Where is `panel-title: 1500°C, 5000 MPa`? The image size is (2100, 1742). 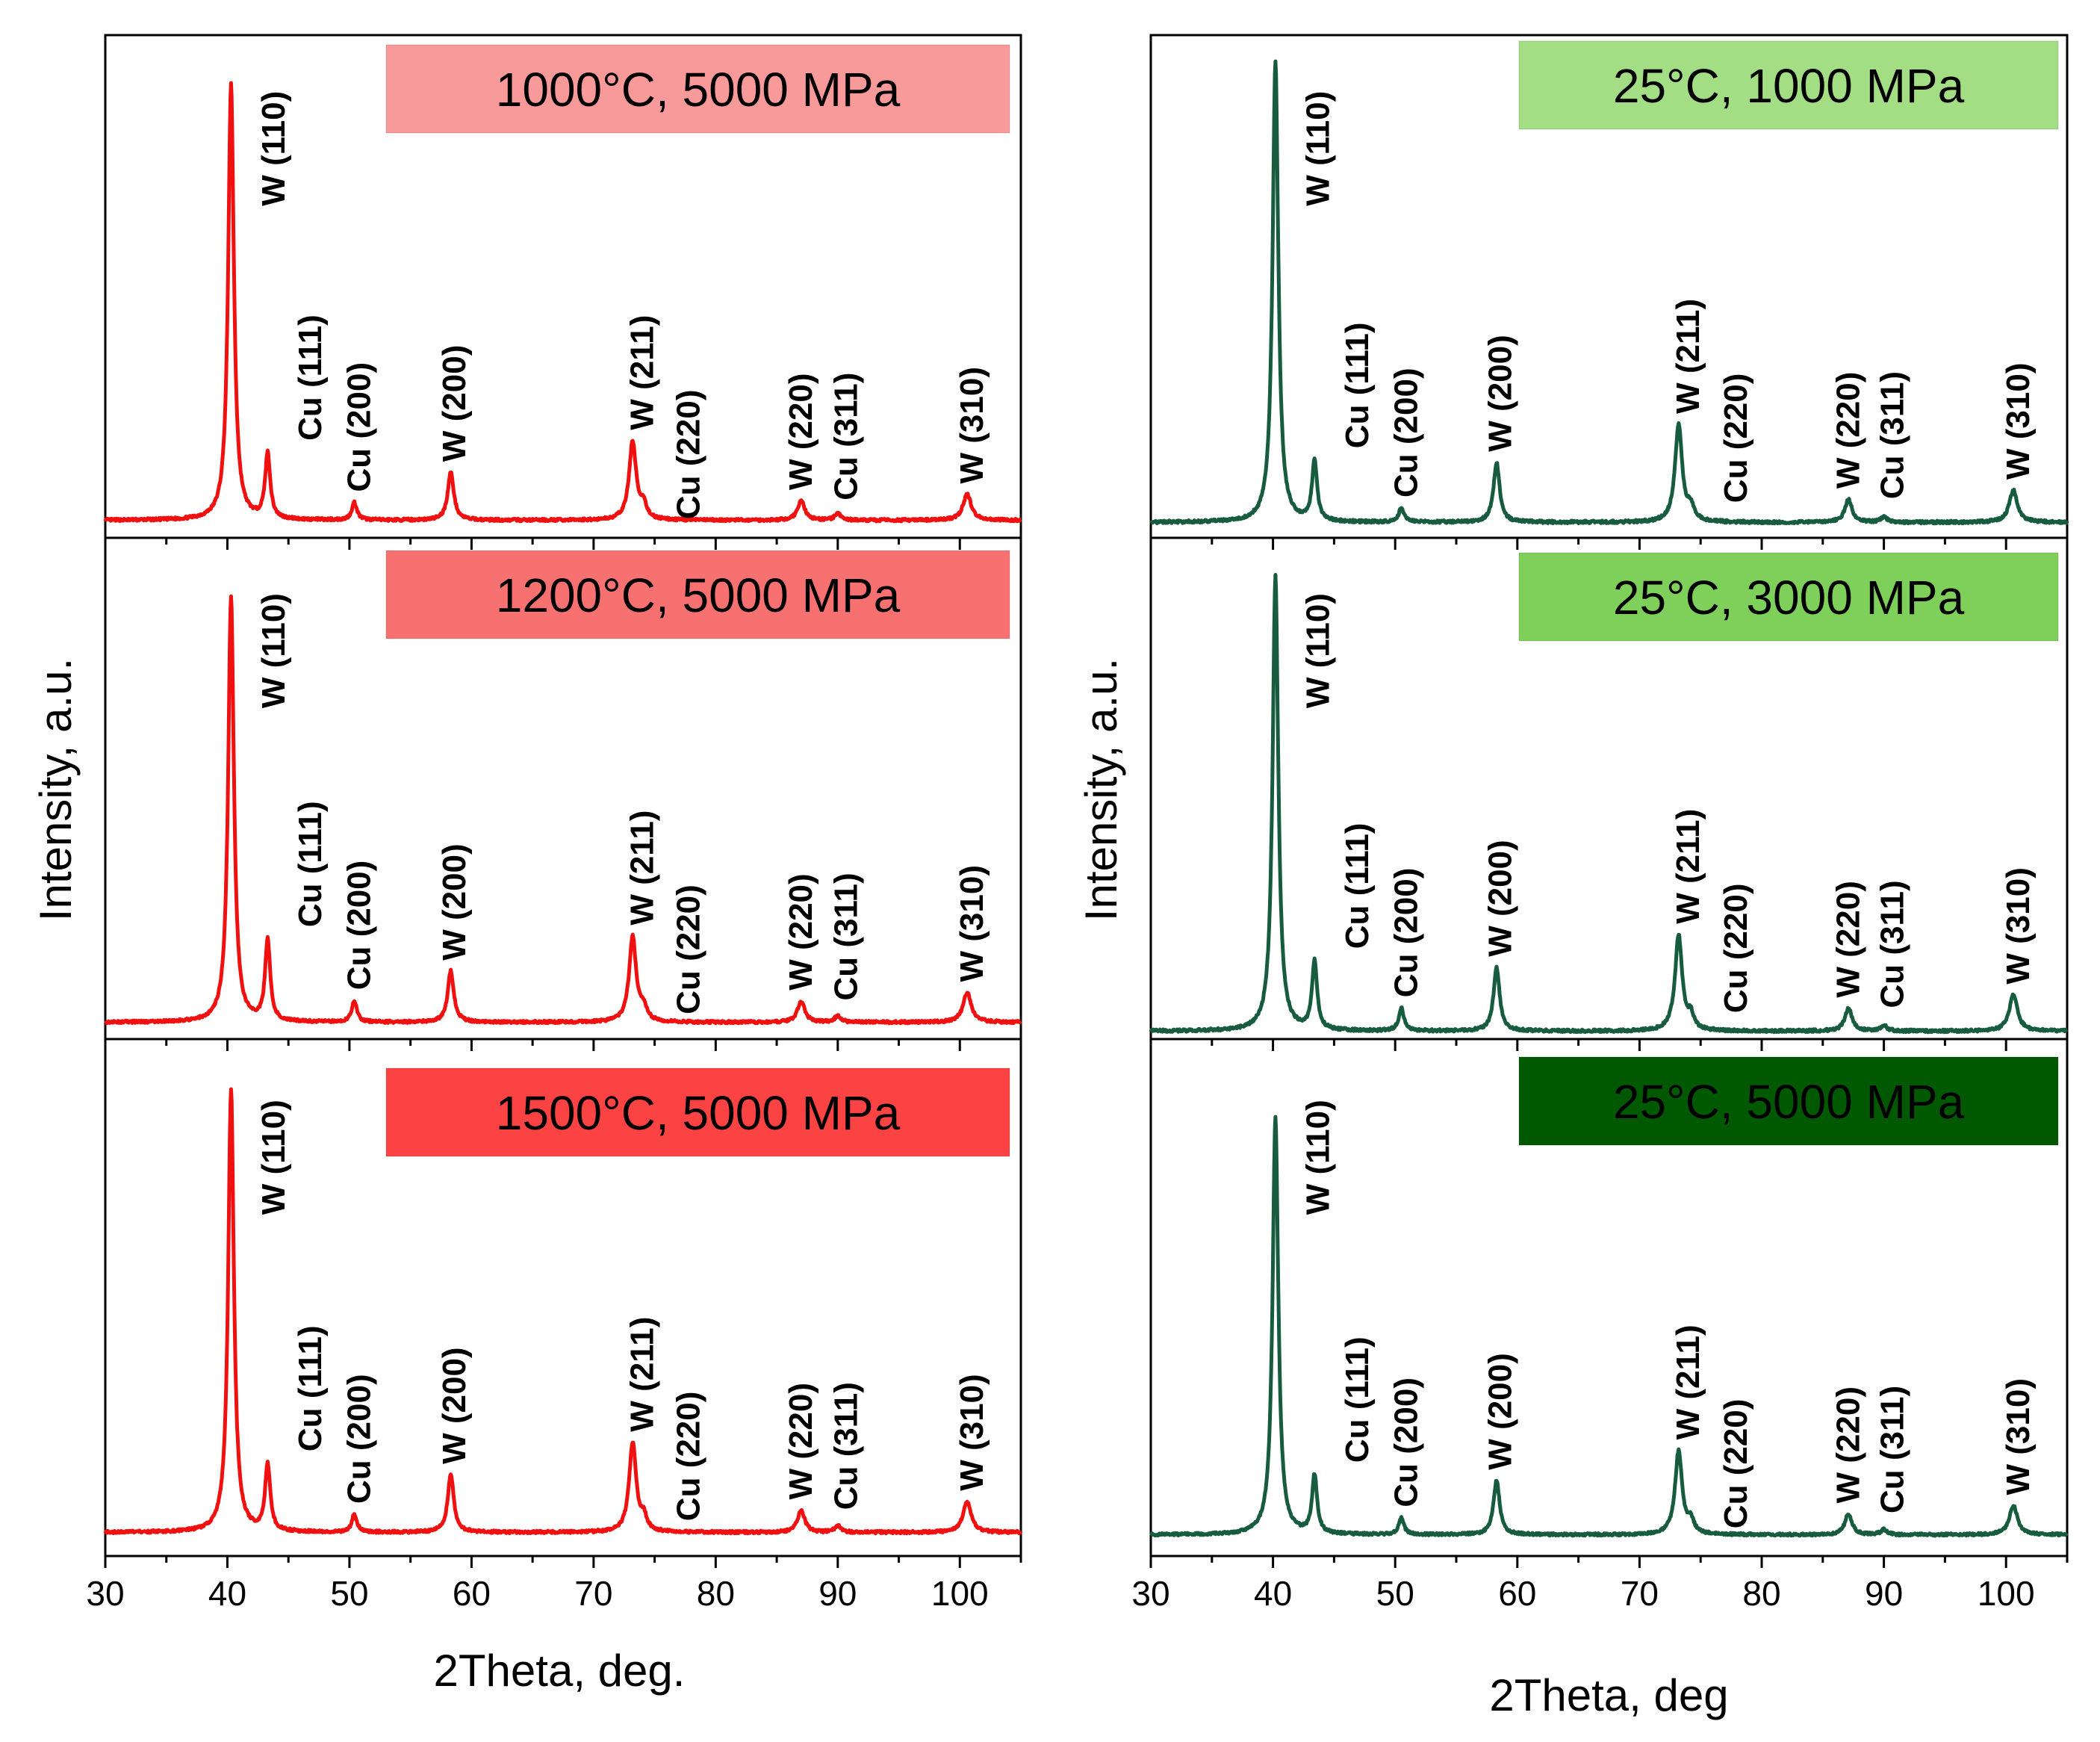 panel-title: 1500°C, 5000 MPa is located at coordinates (698, 1113).